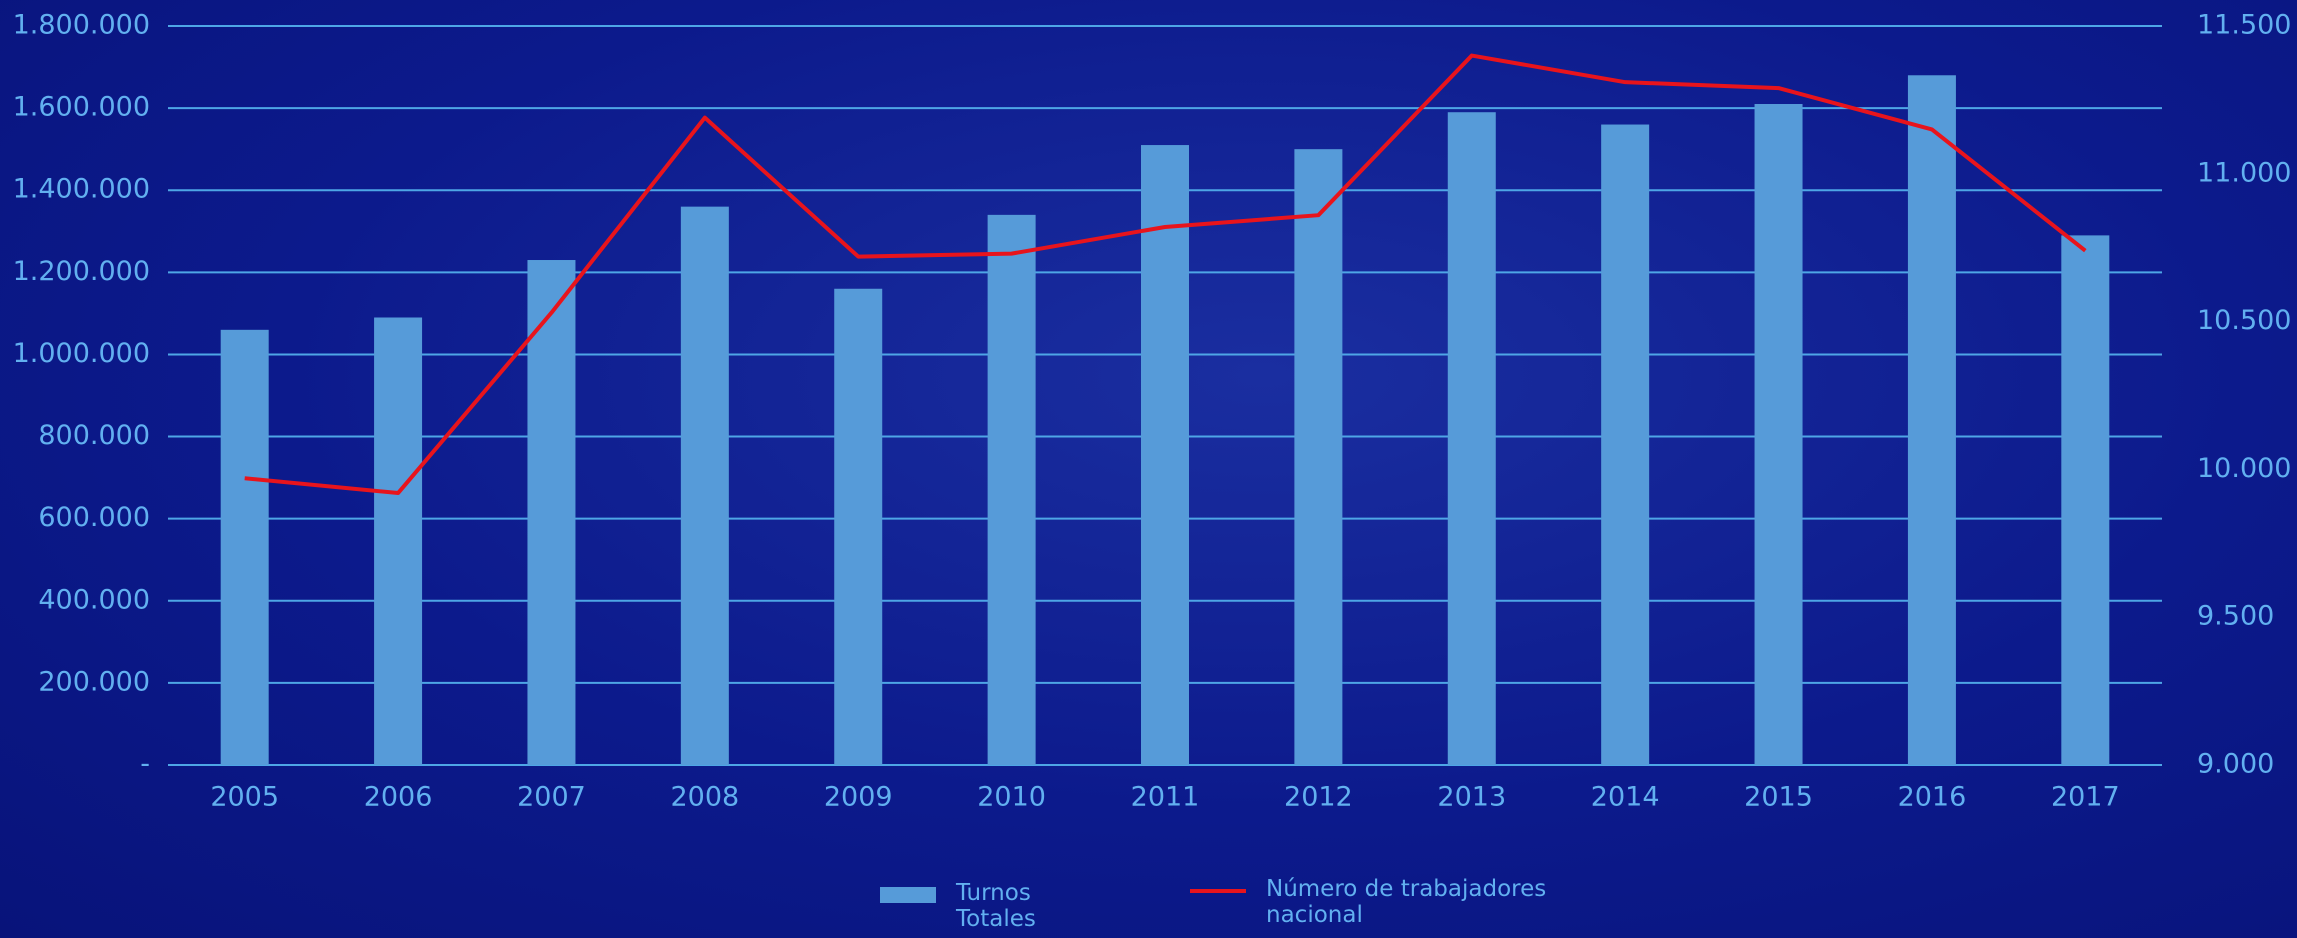 The height and width of the screenshot is (938, 2297). What do you see at coordinates (2085, 797) in the screenshot?
I see `x-tick-label: 2017` at bounding box center [2085, 797].